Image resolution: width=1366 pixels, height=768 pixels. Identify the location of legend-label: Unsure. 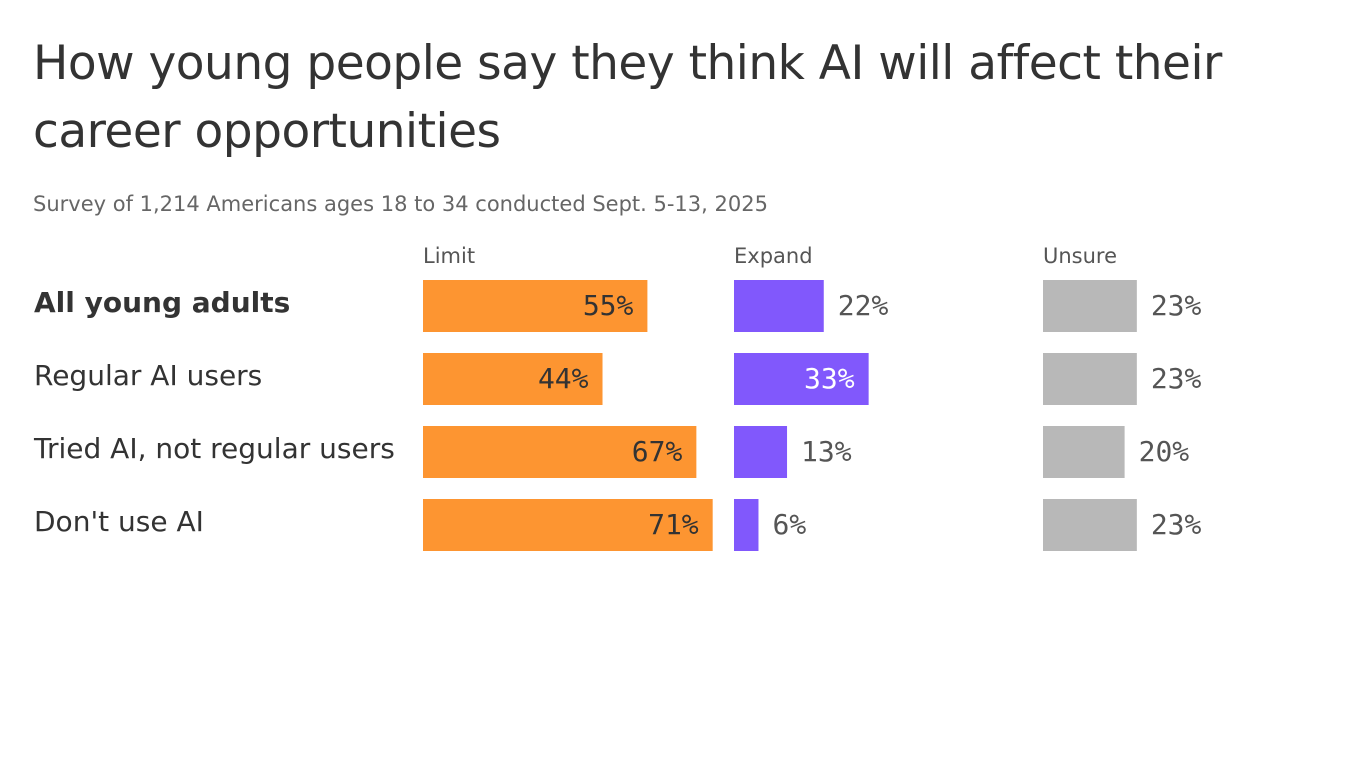
(1080, 256).